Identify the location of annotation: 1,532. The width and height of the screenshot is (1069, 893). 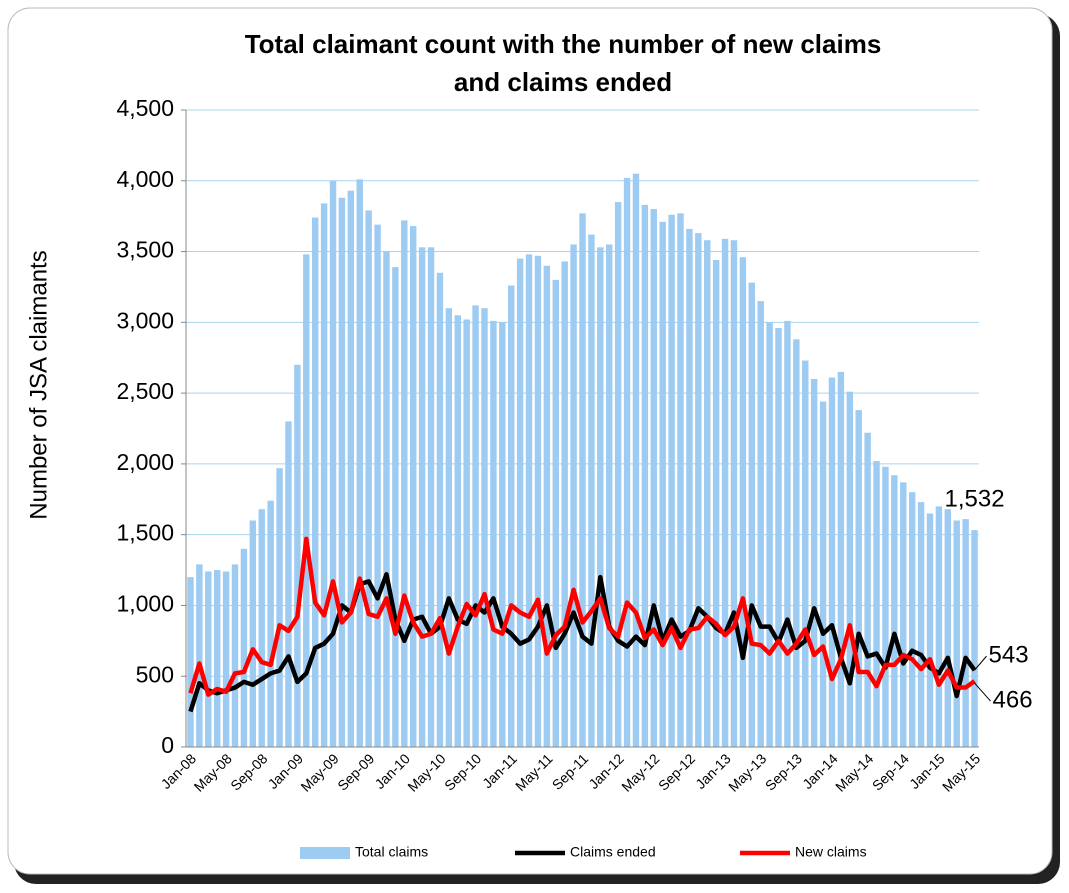
(975, 498).